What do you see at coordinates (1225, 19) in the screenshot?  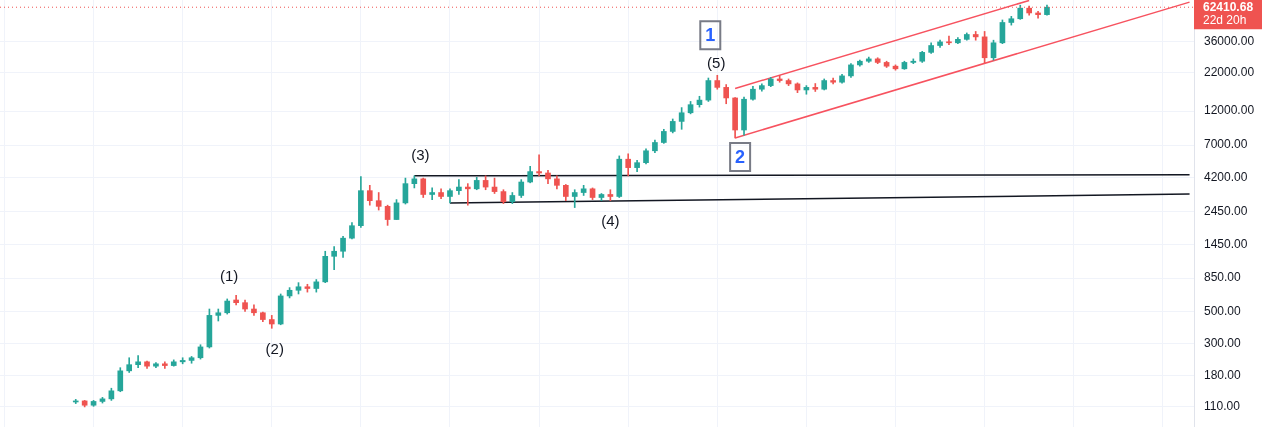 I see `text: 22d 20h` at bounding box center [1225, 19].